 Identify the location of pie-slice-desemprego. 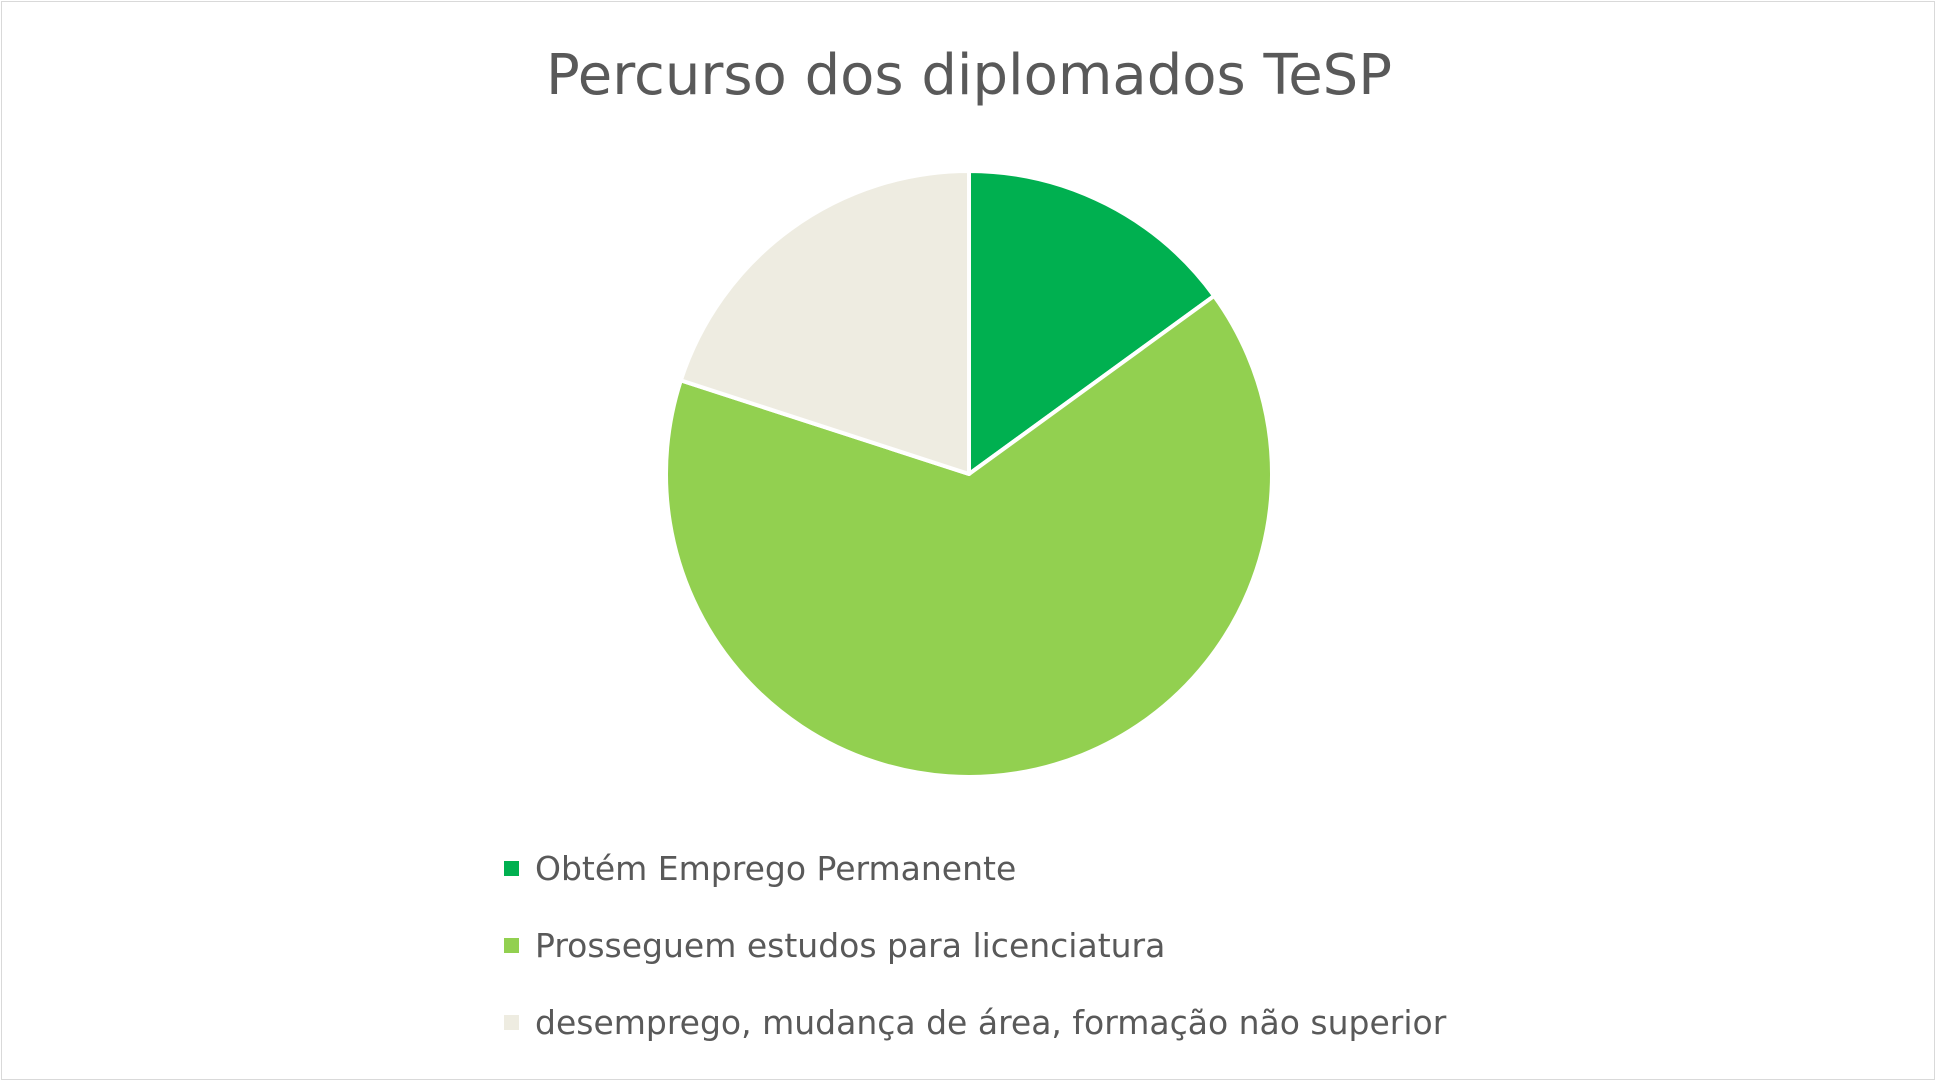
(824, 322).